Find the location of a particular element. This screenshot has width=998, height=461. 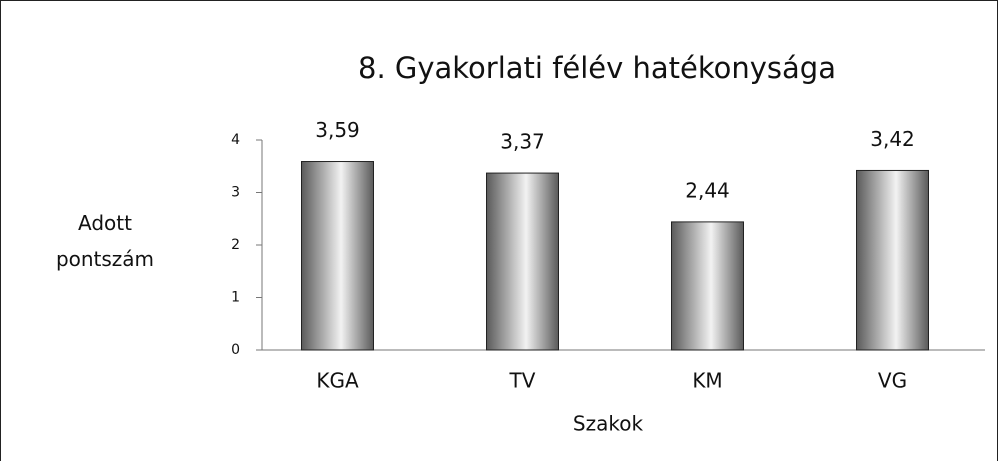

y-tick-label: 2 is located at coordinates (235, 245).